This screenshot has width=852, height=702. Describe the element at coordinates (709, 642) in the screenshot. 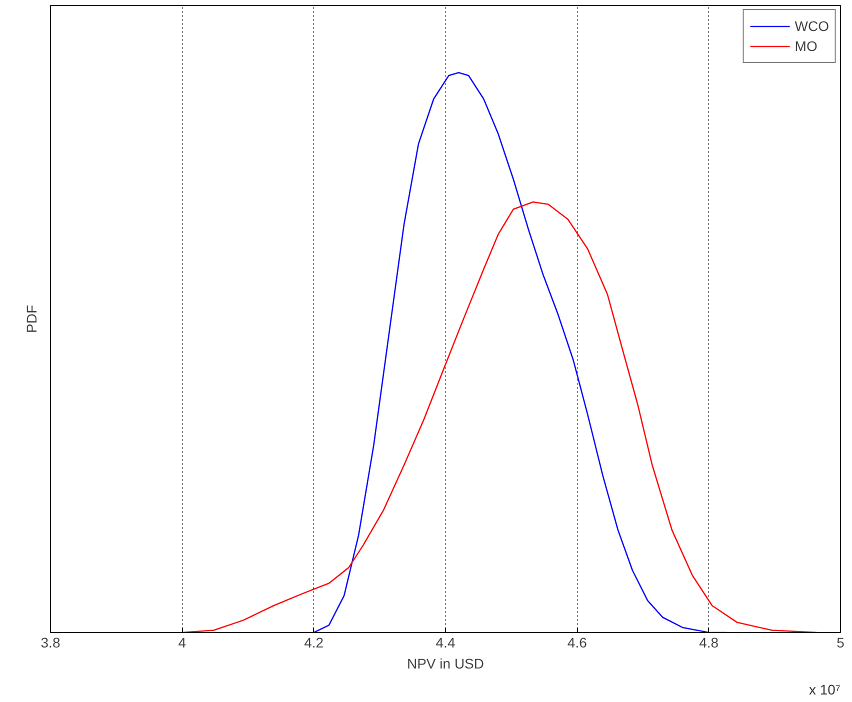

I see `x-tick-label: 4.8` at that location.